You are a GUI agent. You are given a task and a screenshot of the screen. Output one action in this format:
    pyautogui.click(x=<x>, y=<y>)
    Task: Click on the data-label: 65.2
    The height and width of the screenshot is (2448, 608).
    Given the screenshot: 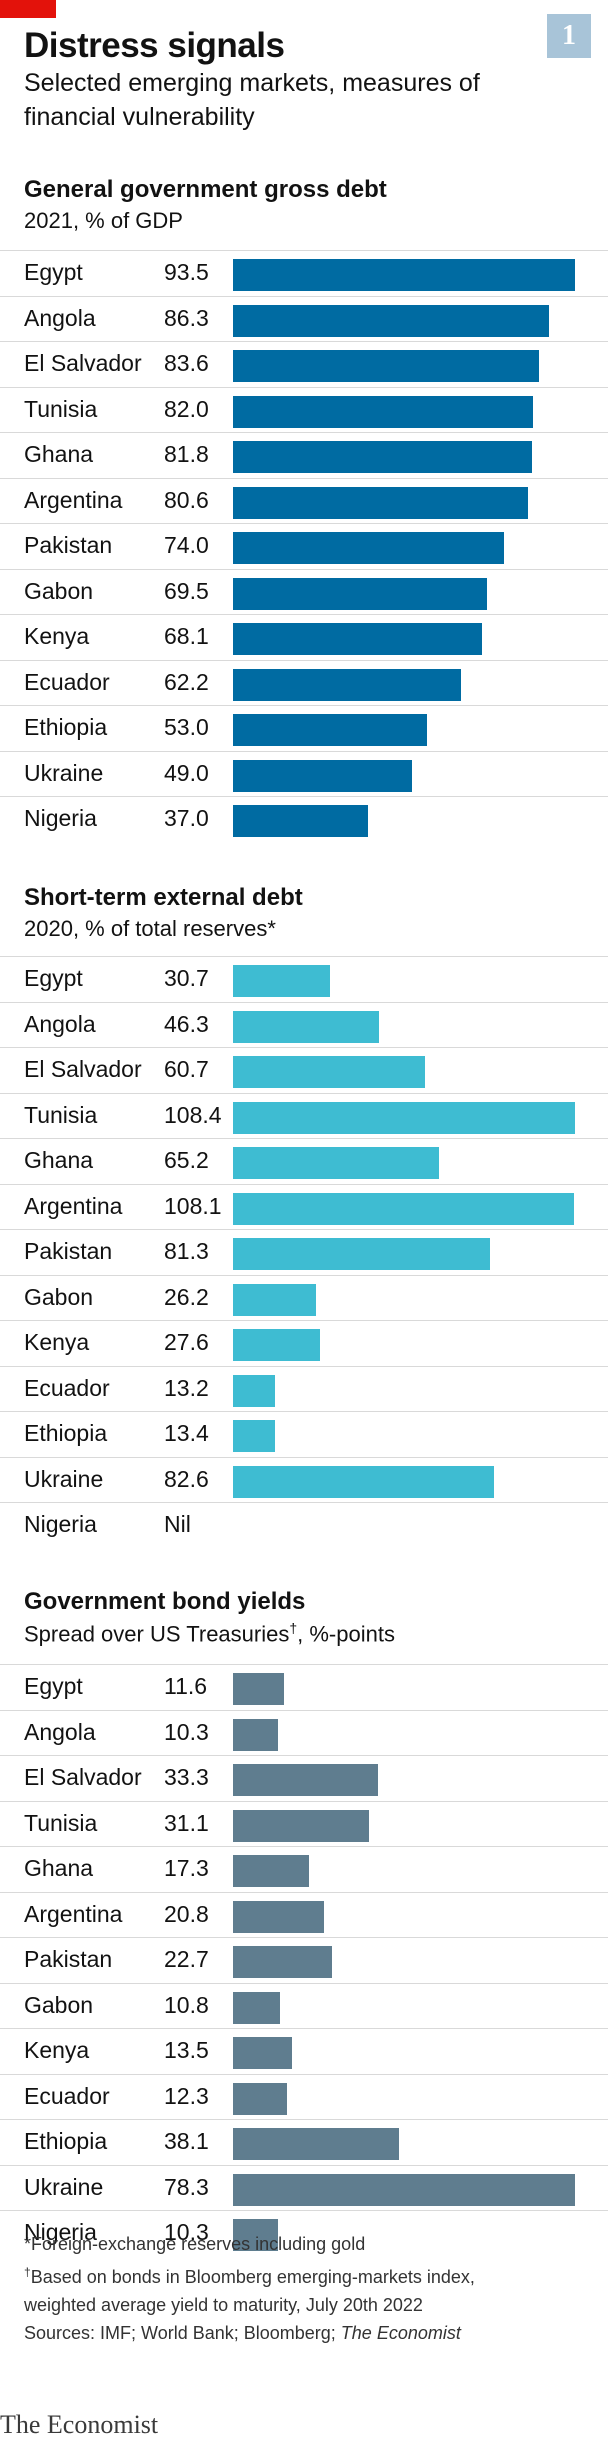 What is the action you would take?
    pyautogui.click(x=186, y=1160)
    